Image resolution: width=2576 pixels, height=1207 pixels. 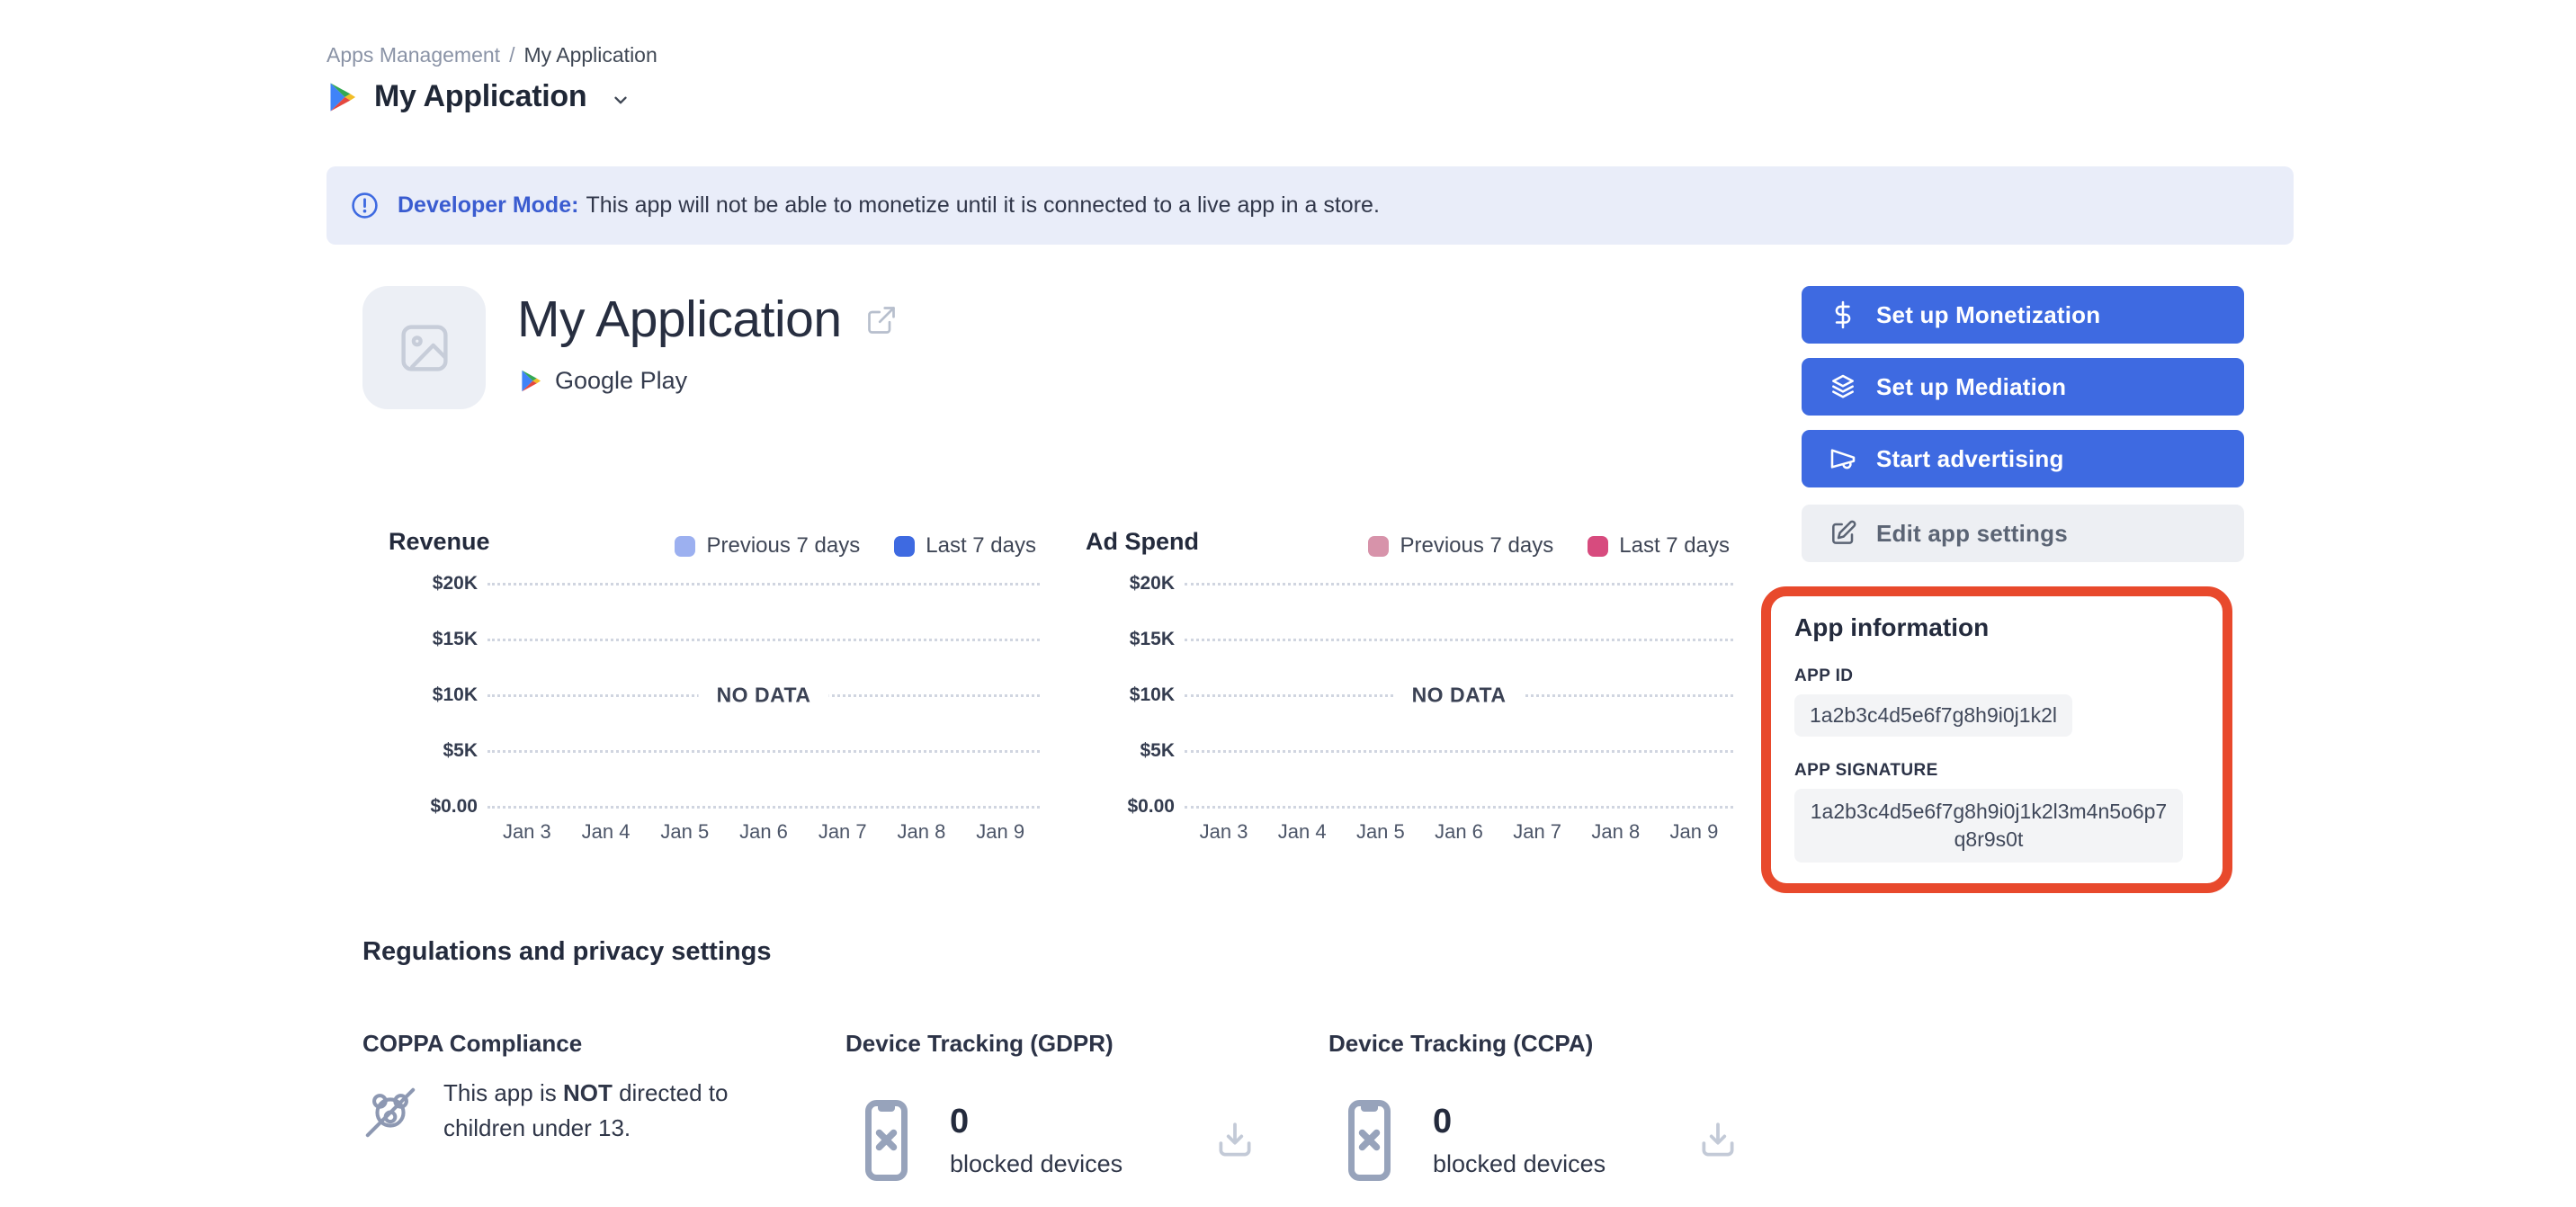 I want to click on app-information-title: App information, so click(x=1892, y=627).